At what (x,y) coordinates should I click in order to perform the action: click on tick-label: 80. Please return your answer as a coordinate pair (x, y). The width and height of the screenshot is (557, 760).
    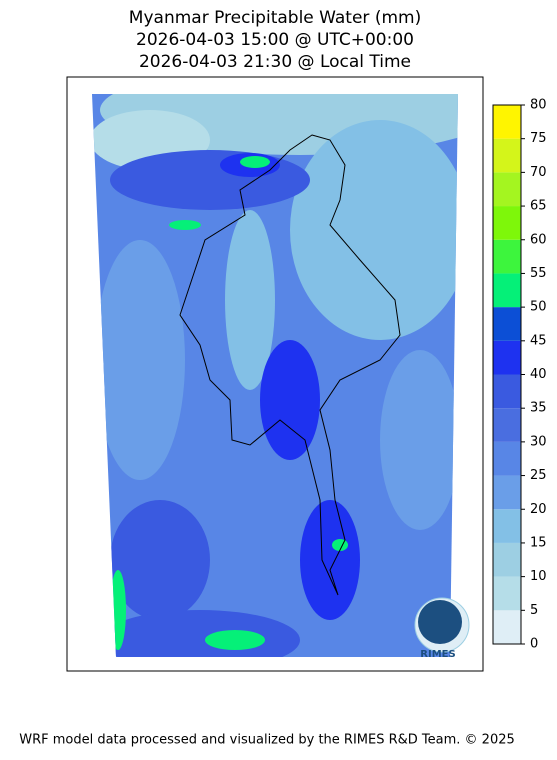
    Looking at the image, I should click on (538, 105).